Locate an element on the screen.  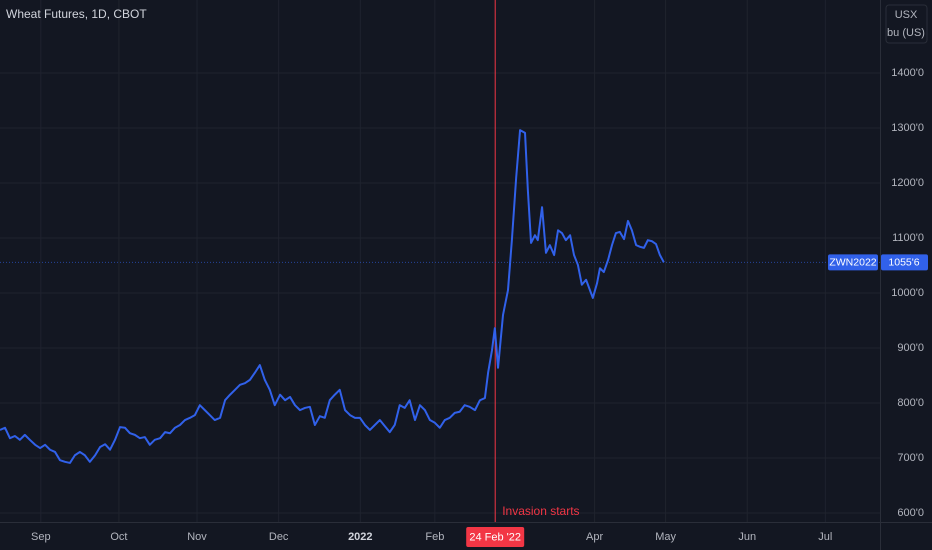
y-tick-label: 1000'0 is located at coordinates (907, 293).